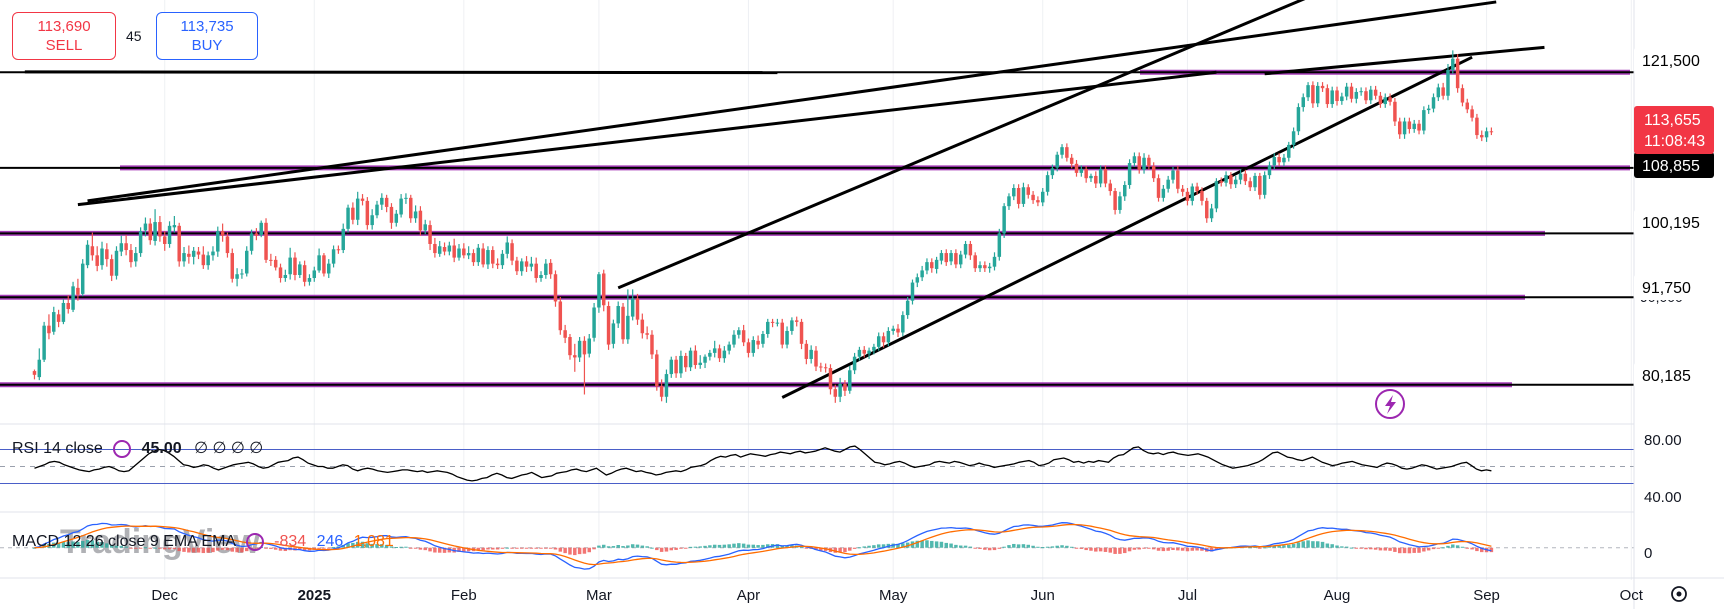 The image size is (1724, 609). Describe the element at coordinates (137, 448) in the screenshot. I see `rsi-legend: RSI 14 close 45.00 ∅ ∅ ∅ ∅` at that location.